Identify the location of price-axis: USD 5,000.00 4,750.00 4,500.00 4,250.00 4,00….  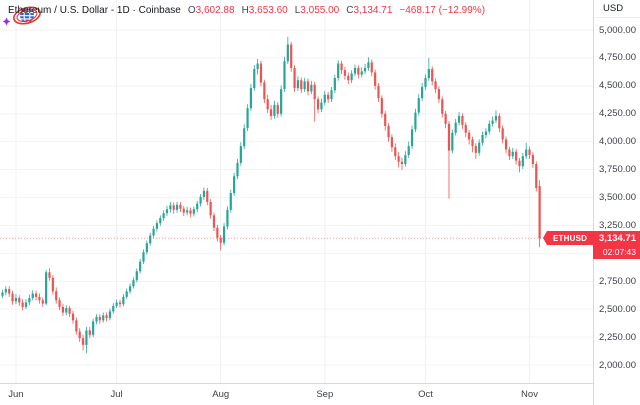
(616, 202).